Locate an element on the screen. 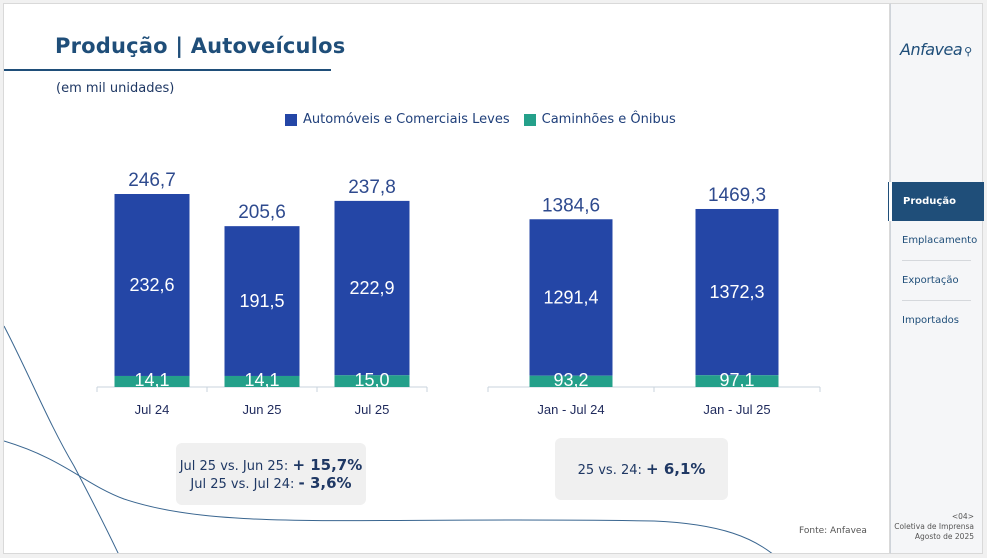 Image resolution: width=987 pixels, height=558 pixels. autos-value-label: 232,6 is located at coordinates (151, 285).